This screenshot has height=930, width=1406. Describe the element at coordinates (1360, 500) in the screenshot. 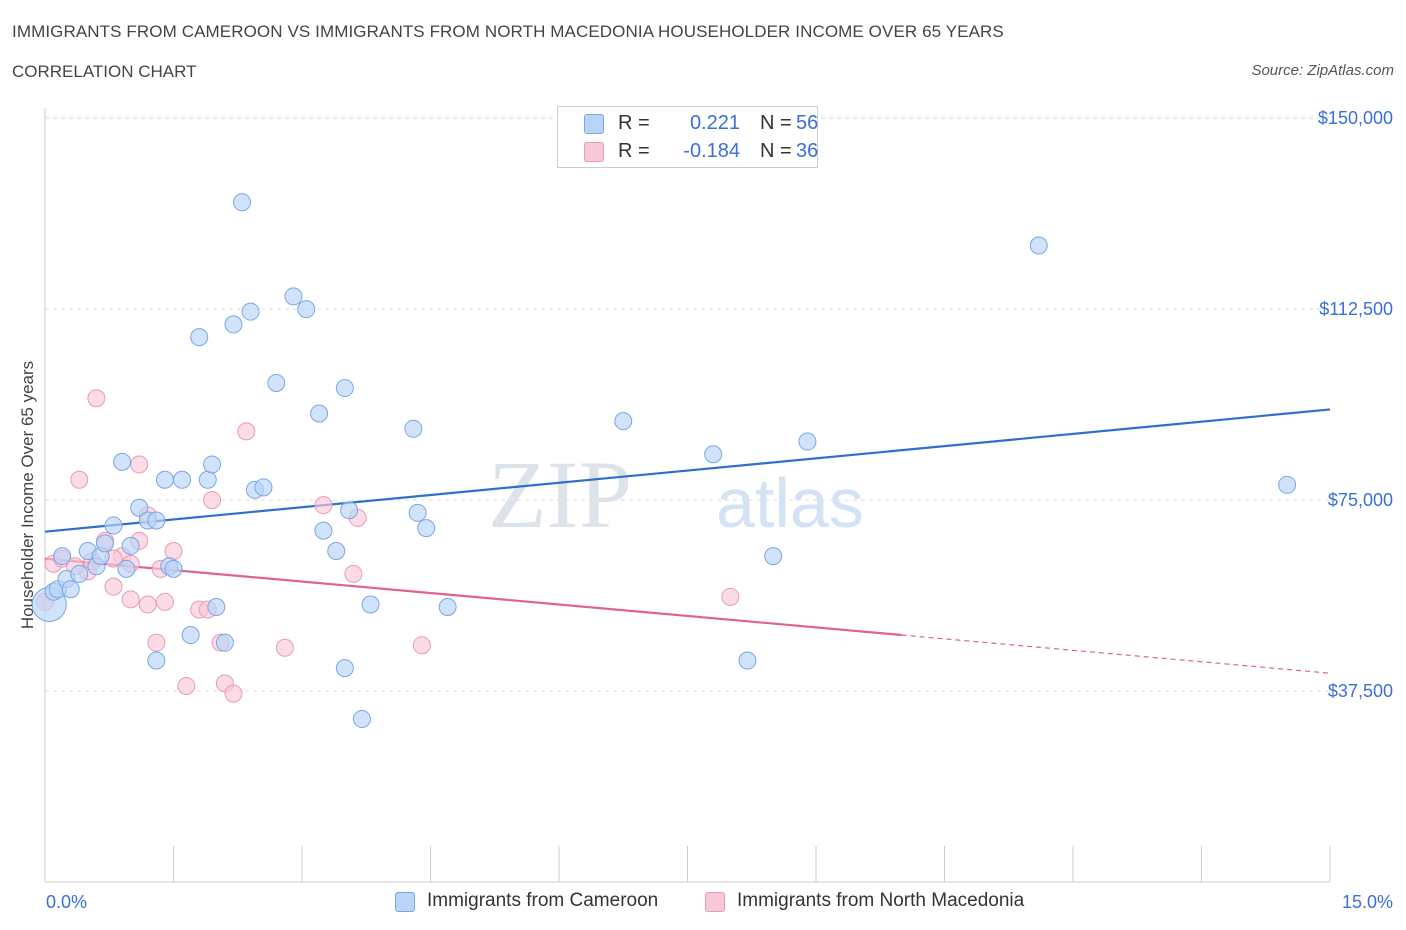

I see `y-tick-label: $75,000` at that location.